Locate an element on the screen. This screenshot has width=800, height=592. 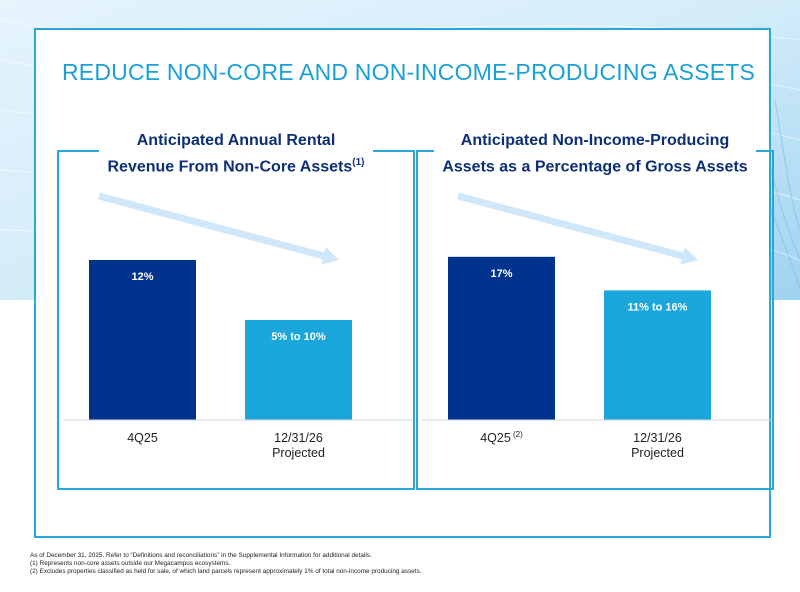
chart-title-line: Anticipated Non-Income-Producing is located at coordinates (595, 140).